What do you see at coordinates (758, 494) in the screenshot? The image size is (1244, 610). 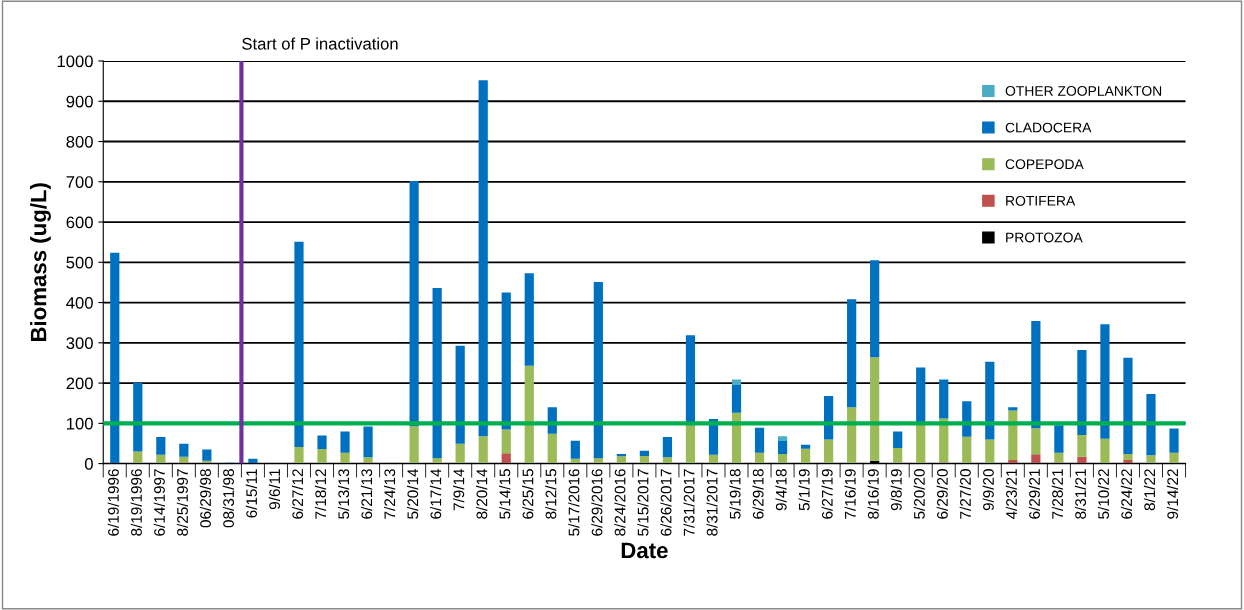 I see `x-tick-label: 6/29/18` at bounding box center [758, 494].